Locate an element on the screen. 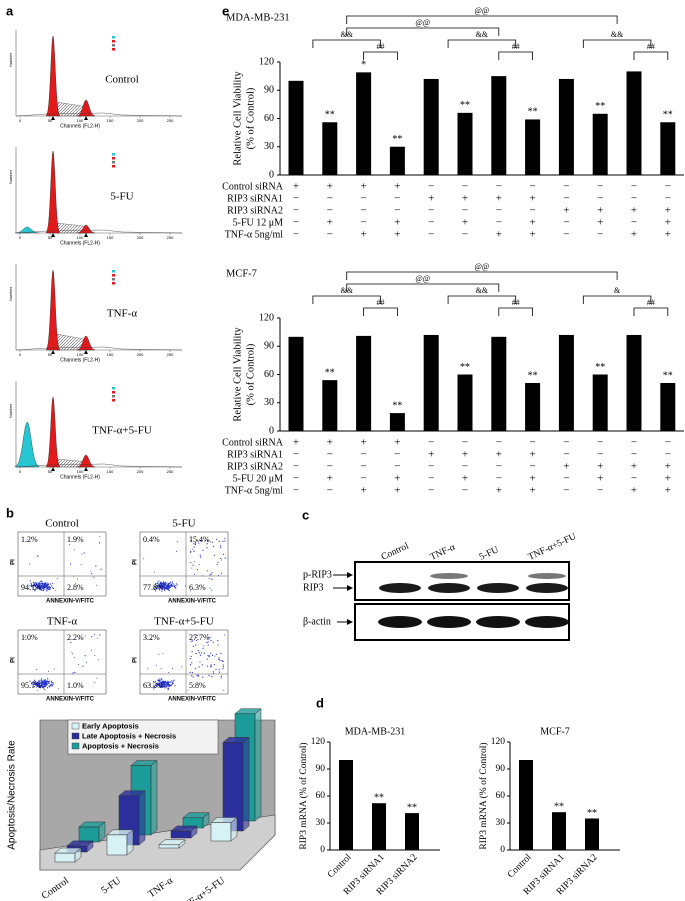 The image size is (685, 901). x-tick-label: 100 is located at coordinates (80, 120).